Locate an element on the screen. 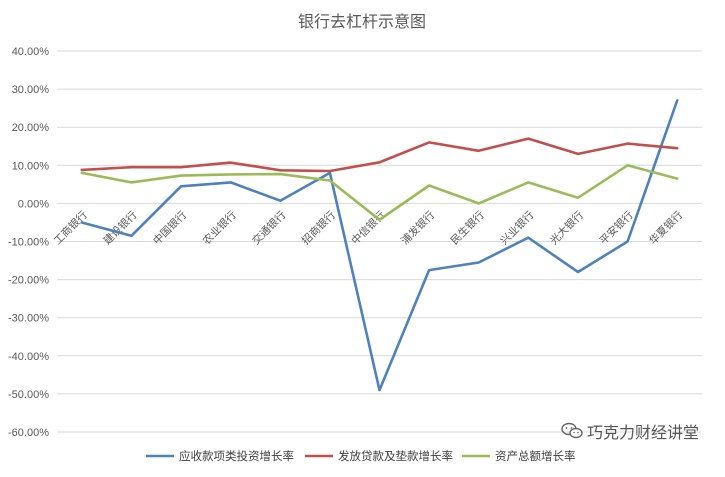 This screenshot has height=477, width=725. y-tick-label: -20.00% is located at coordinates (28, 281).